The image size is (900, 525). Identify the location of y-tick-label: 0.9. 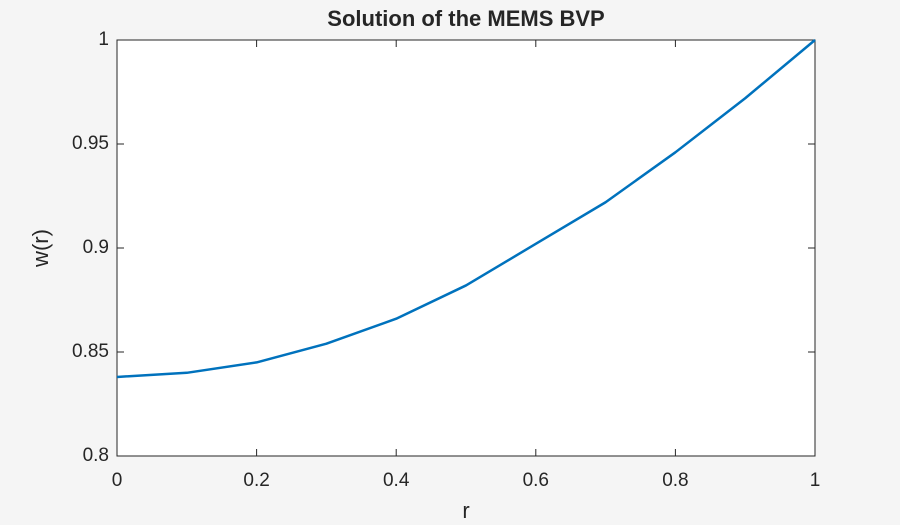
(96, 247).